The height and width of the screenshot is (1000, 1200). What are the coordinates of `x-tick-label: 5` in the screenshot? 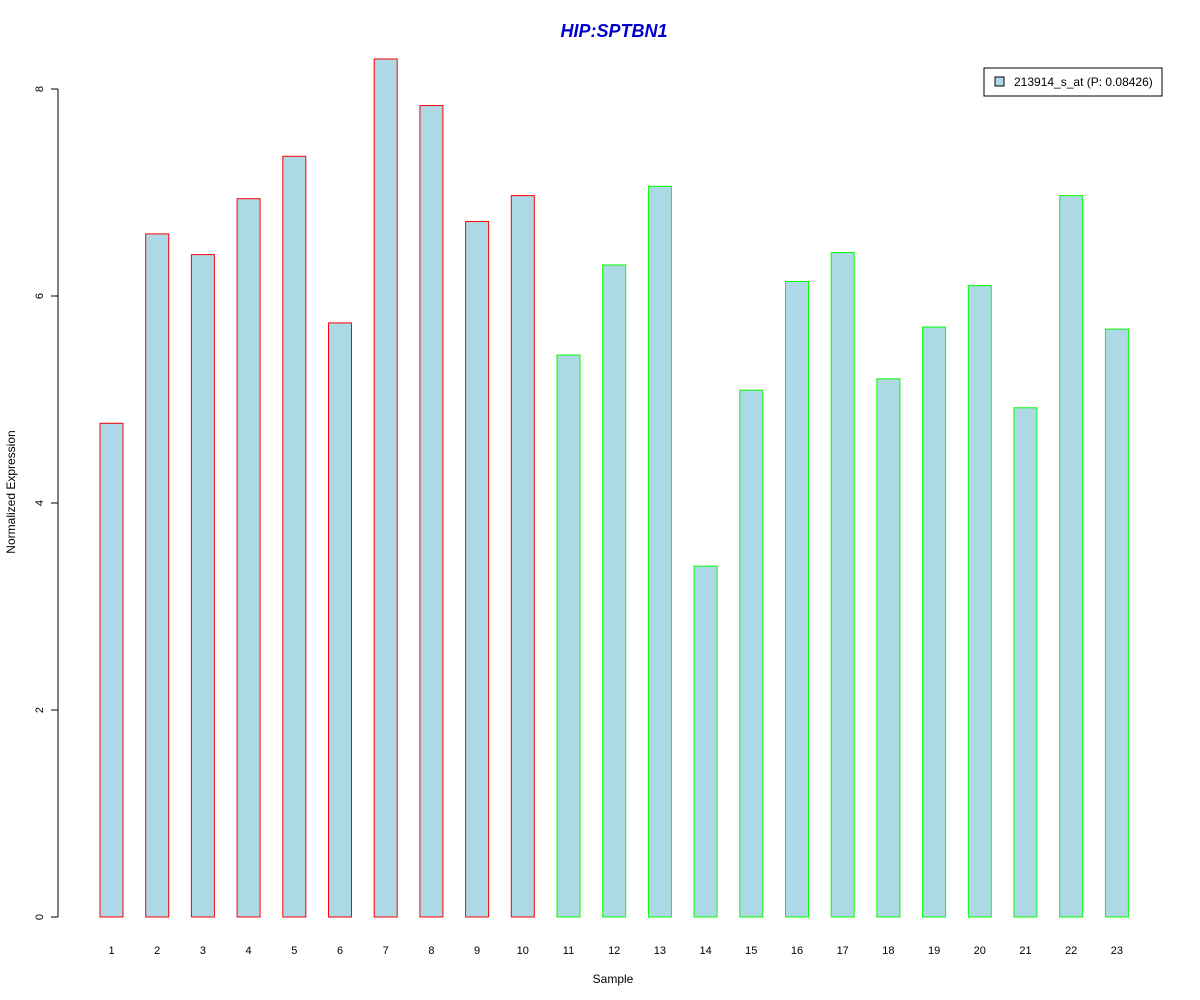 It's located at (294, 951).